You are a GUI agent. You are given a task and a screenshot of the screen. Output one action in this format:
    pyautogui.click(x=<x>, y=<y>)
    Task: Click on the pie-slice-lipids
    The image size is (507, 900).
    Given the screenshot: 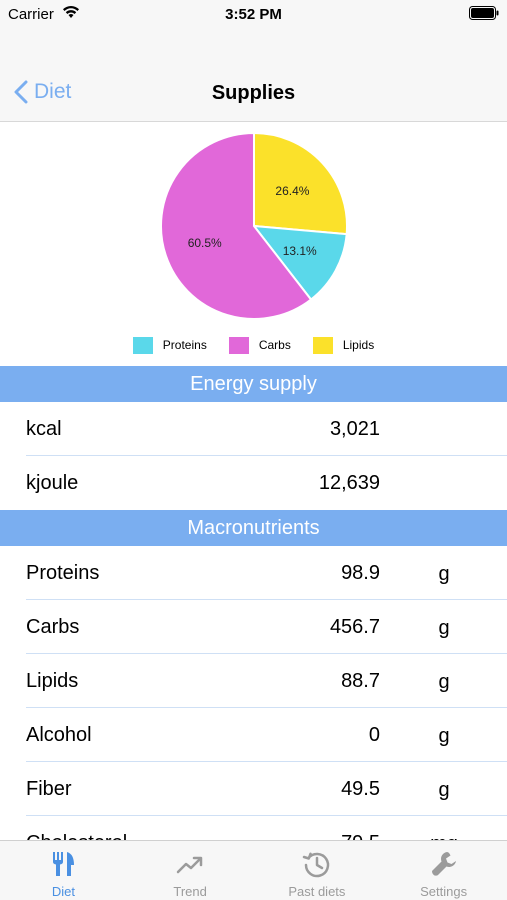 What is the action you would take?
    pyautogui.click(x=300, y=183)
    